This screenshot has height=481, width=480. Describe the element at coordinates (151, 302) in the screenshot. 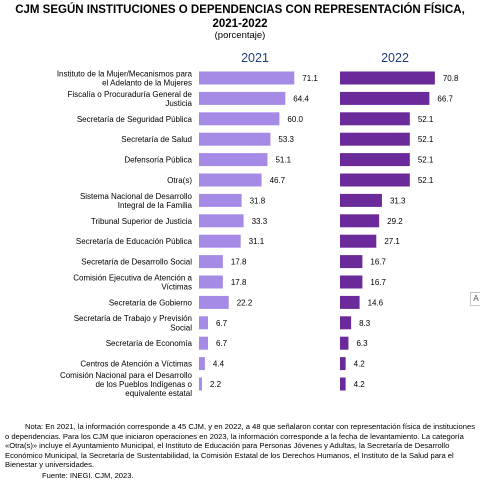

I see `category-label: Secretaría de Gobierno` at that location.